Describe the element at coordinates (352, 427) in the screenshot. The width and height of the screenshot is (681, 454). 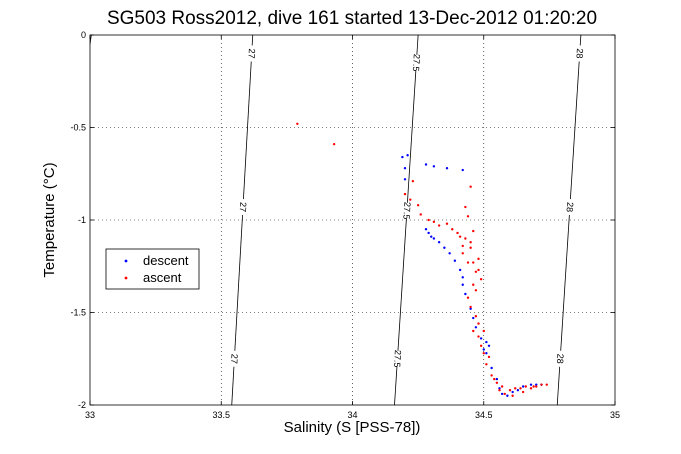
I see `x-axis-label: Salinity (S [PSS-78])` at that location.